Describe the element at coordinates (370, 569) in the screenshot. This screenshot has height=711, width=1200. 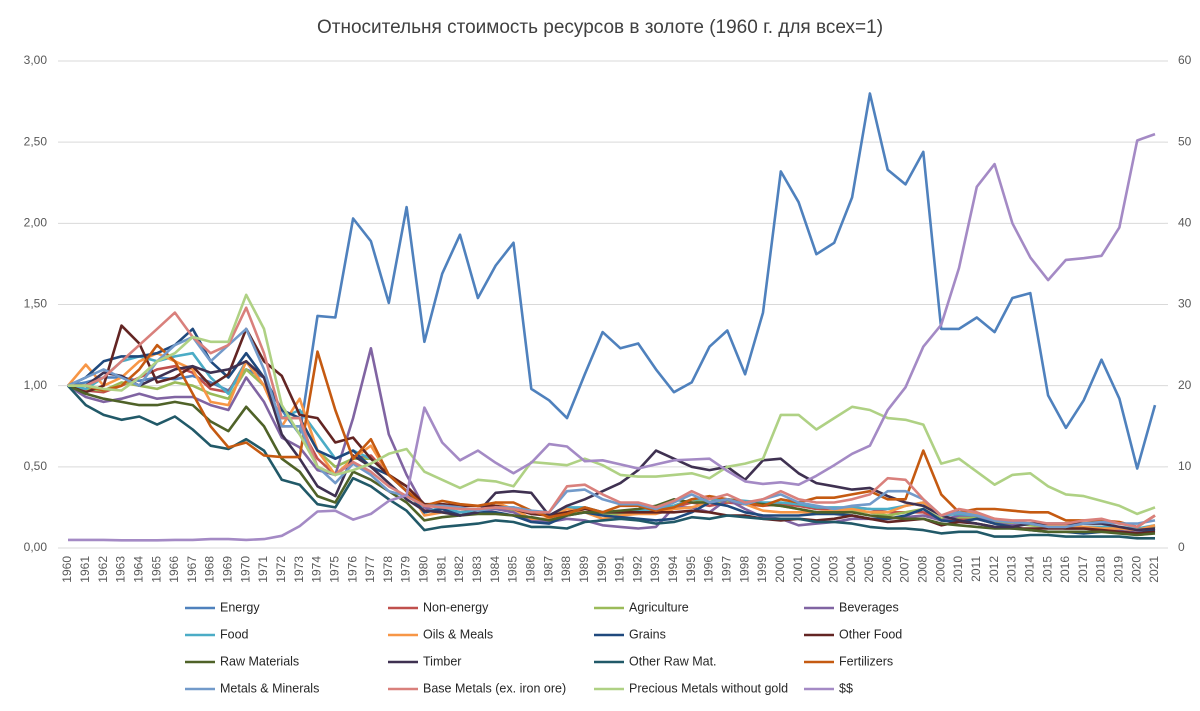
I see `x-tick-label: 1977` at that location.